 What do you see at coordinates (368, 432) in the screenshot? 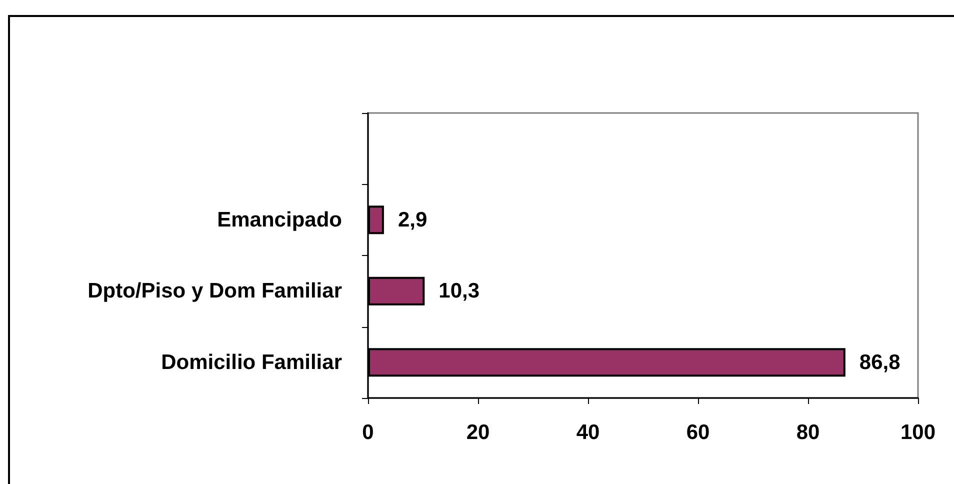
I see `x-tick-label: 0` at bounding box center [368, 432].